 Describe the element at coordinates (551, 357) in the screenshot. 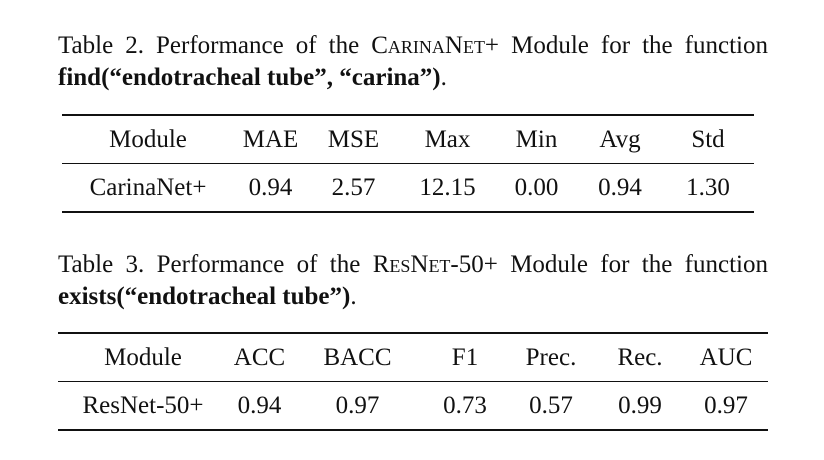

I see `table3-header-prec: Prec.` at that location.